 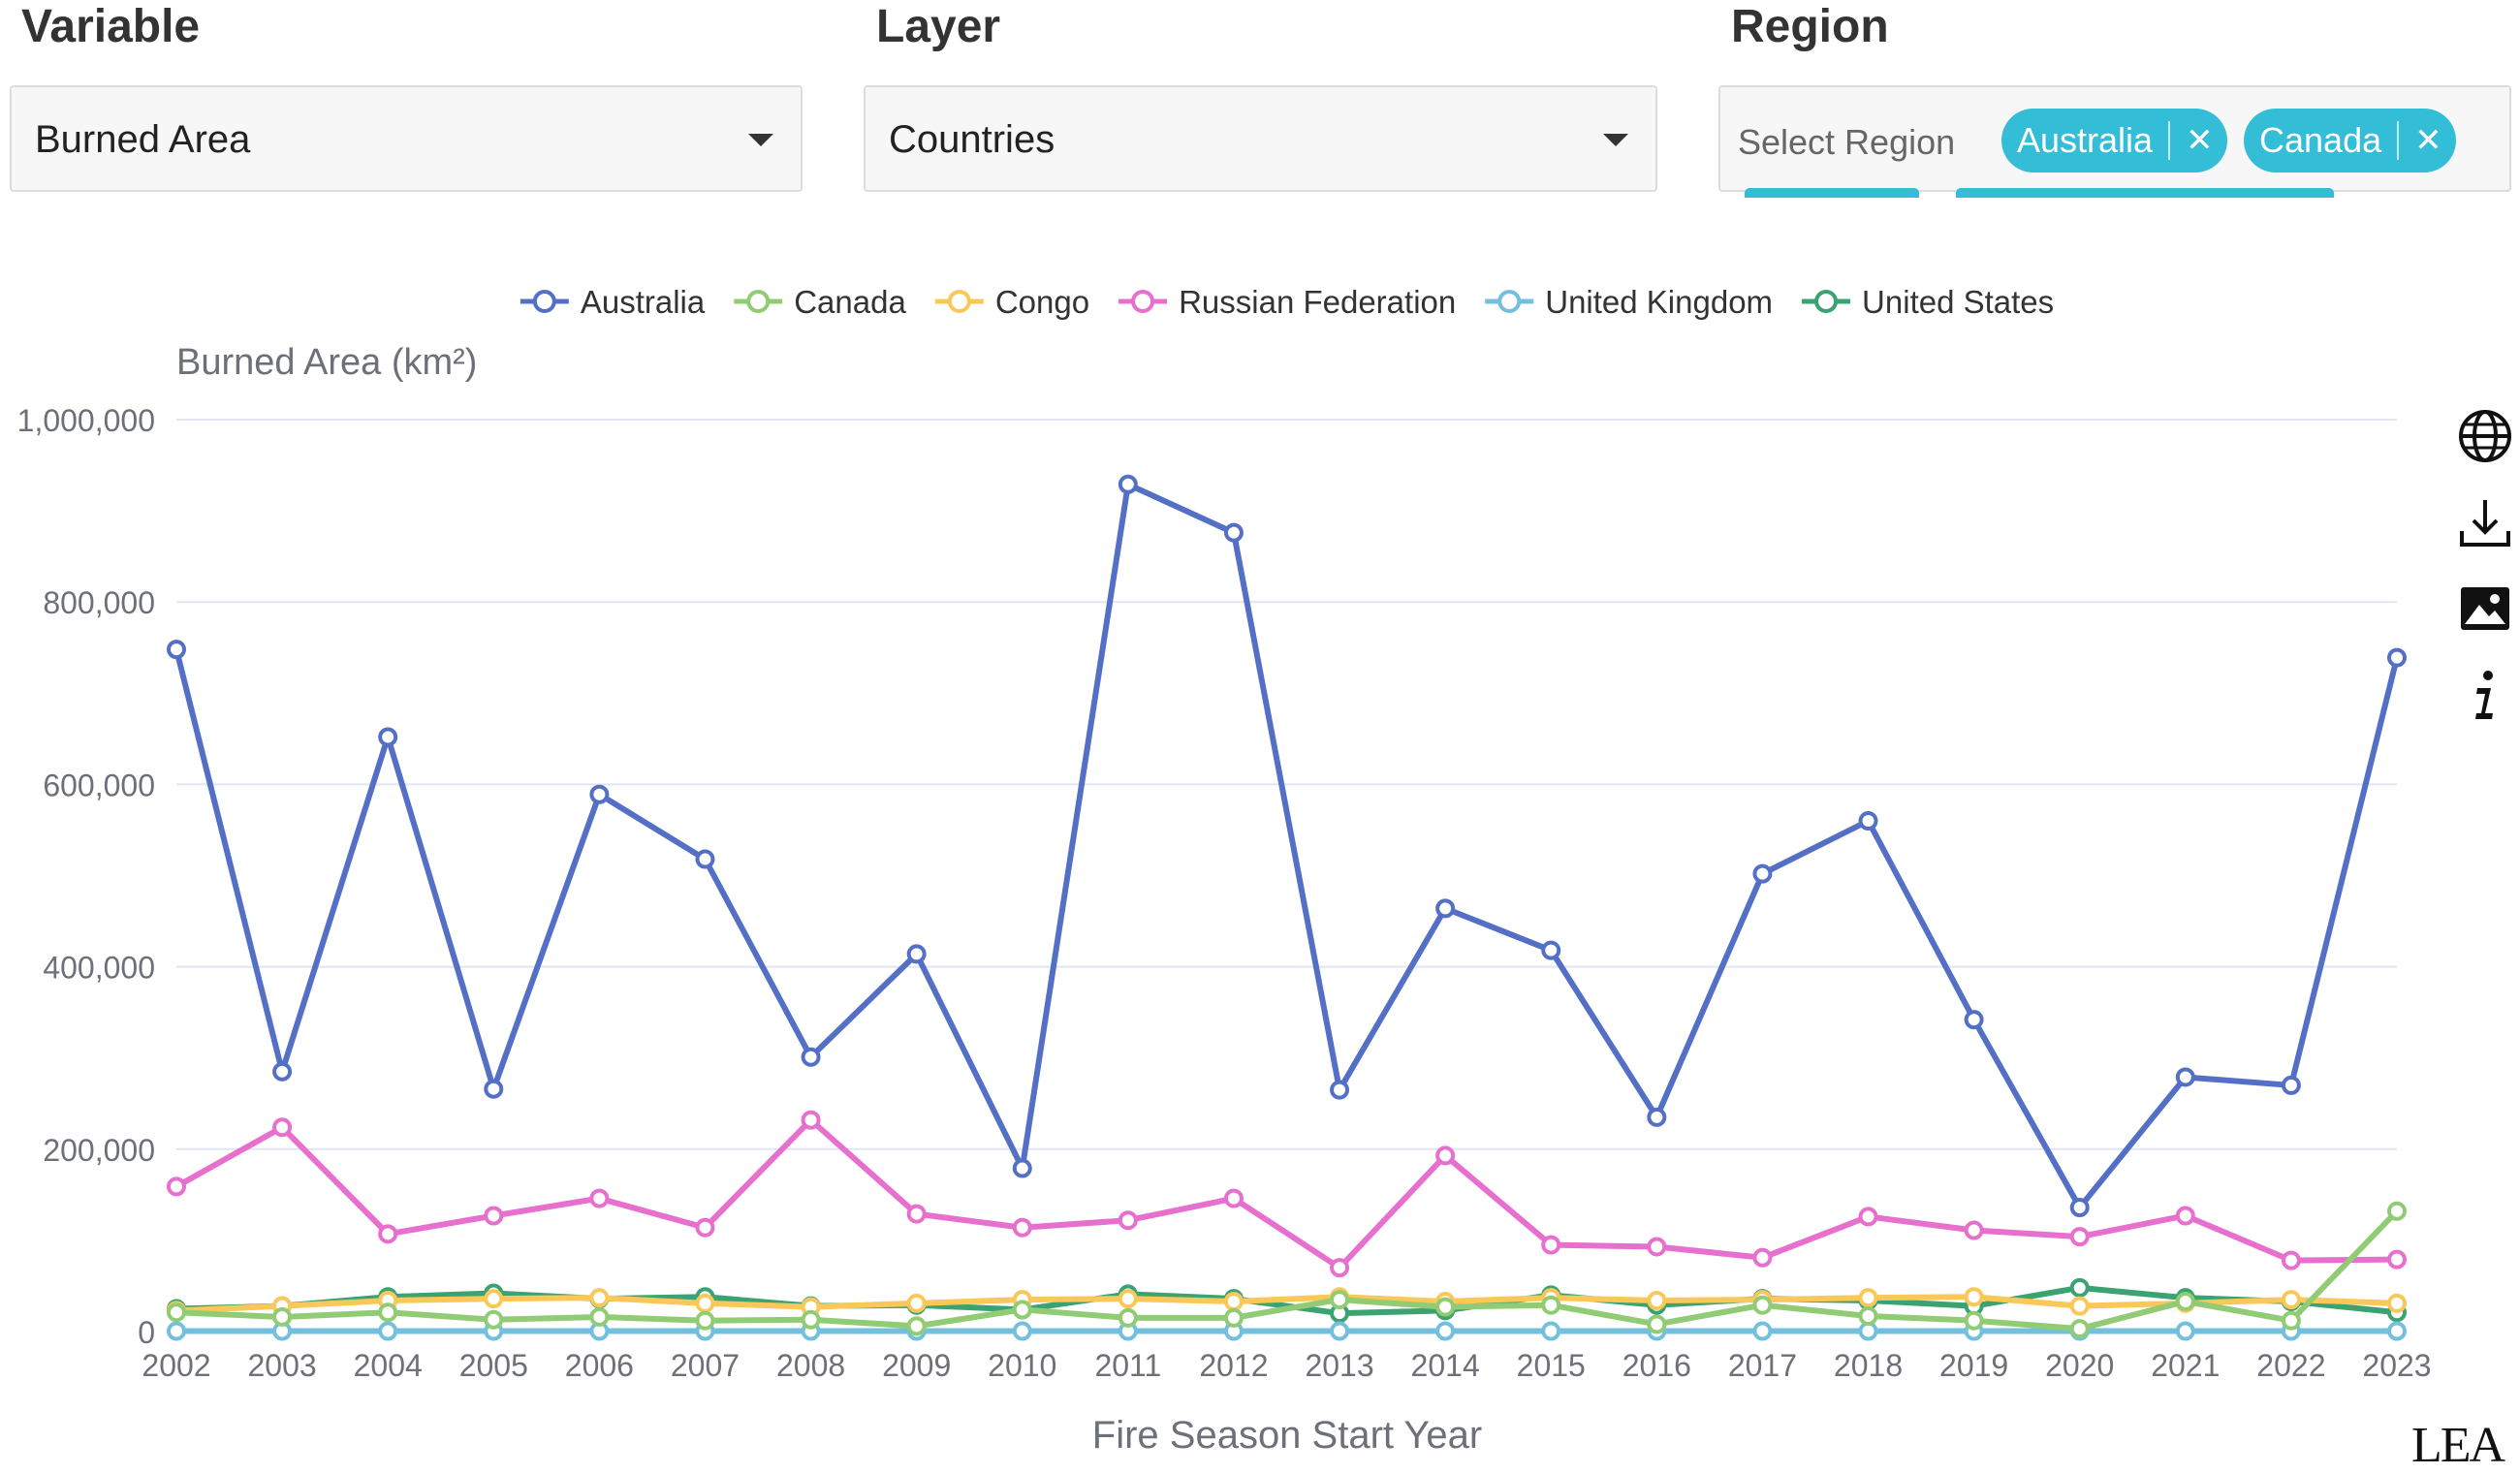 What do you see at coordinates (613, 302) in the screenshot?
I see `legend-item-australia: Australia` at bounding box center [613, 302].